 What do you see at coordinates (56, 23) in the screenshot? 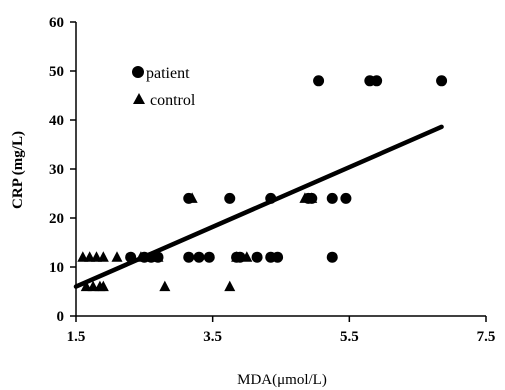
I see `y-tick-label: 60` at bounding box center [56, 23].